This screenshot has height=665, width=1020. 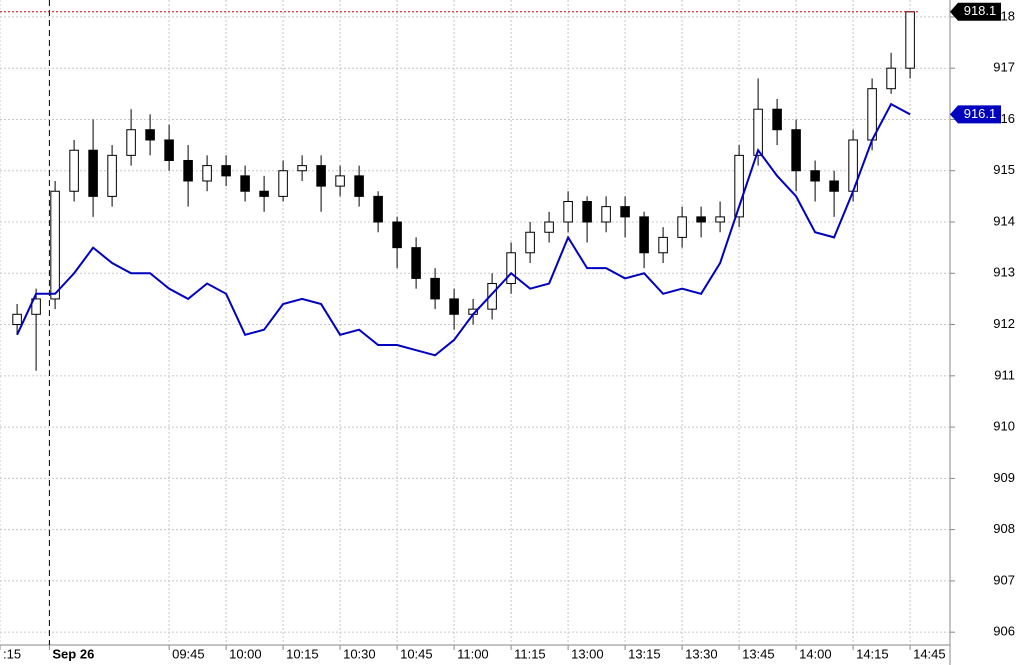 What do you see at coordinates (1004, 67) in the screenshot?
I see `y-tick-label: 917` at bounding box center [1004, 67].